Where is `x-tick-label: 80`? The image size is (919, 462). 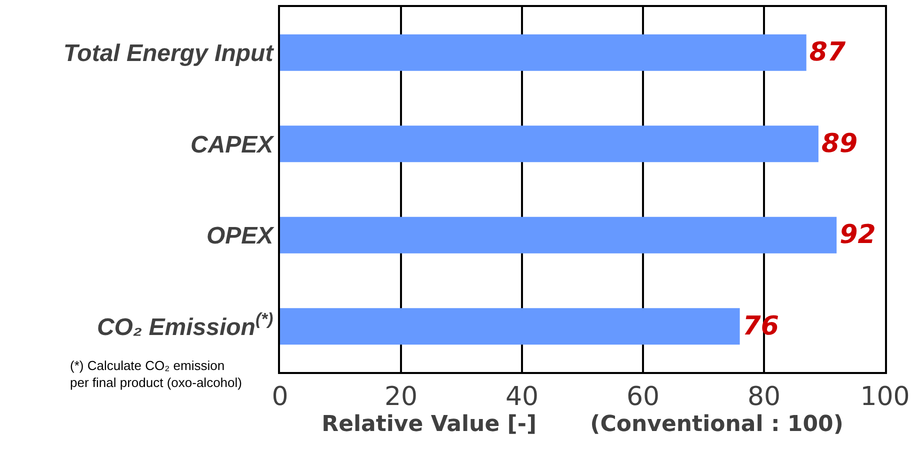 x-tick-label: 80 is located at coordinates (764, 397).